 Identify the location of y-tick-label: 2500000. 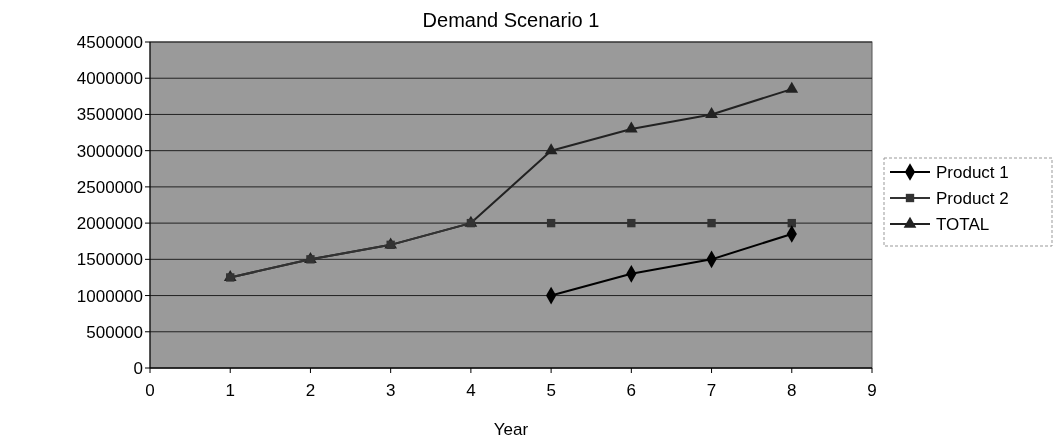
(109, 187).